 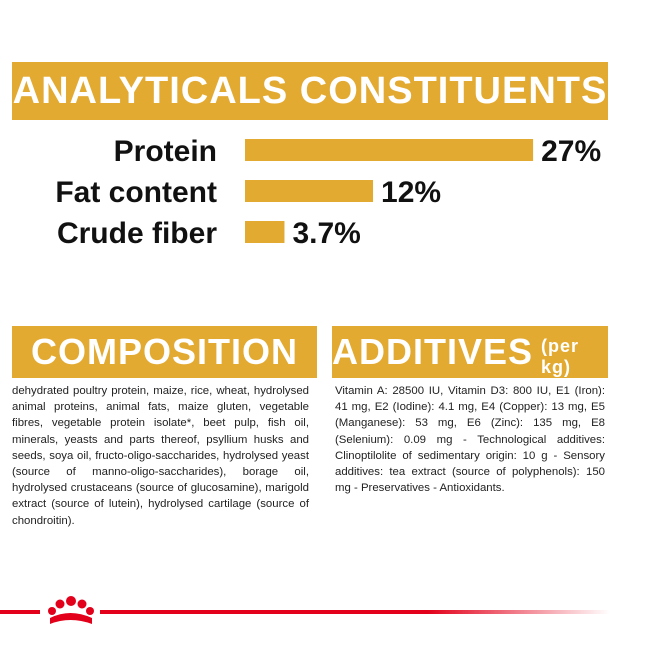 What do you see at coordinates (70, 610) in the screenshot?
I see `crown-logo` at bounding box center [70, 610].